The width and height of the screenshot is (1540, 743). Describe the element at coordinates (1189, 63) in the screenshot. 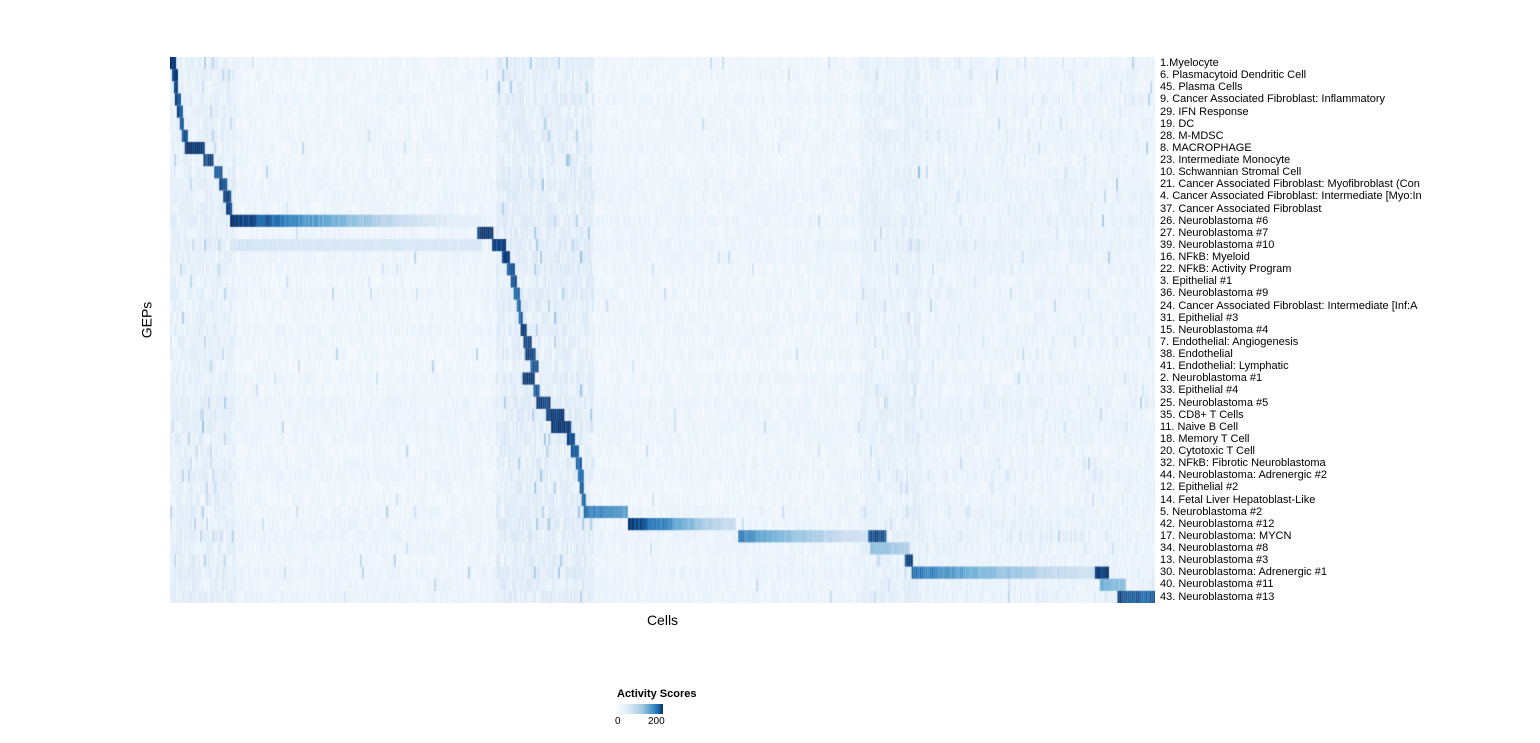

I see `row-label: 1.Myelocyte` at that location.